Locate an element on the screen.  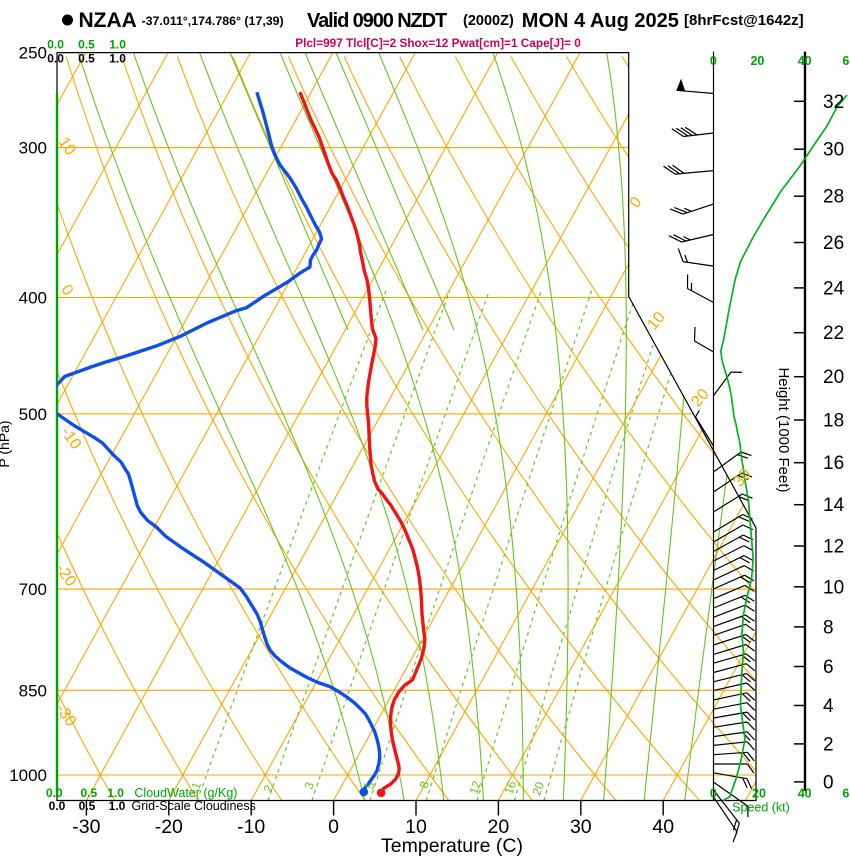
svg-text: 24 is located at coordinates (834, 288).